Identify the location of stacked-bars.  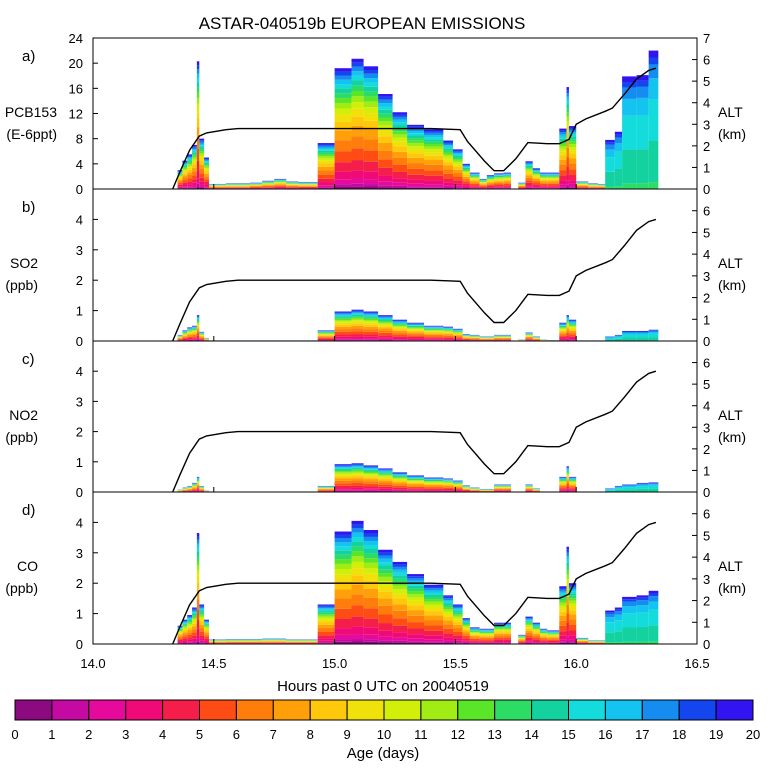
(418, 325).